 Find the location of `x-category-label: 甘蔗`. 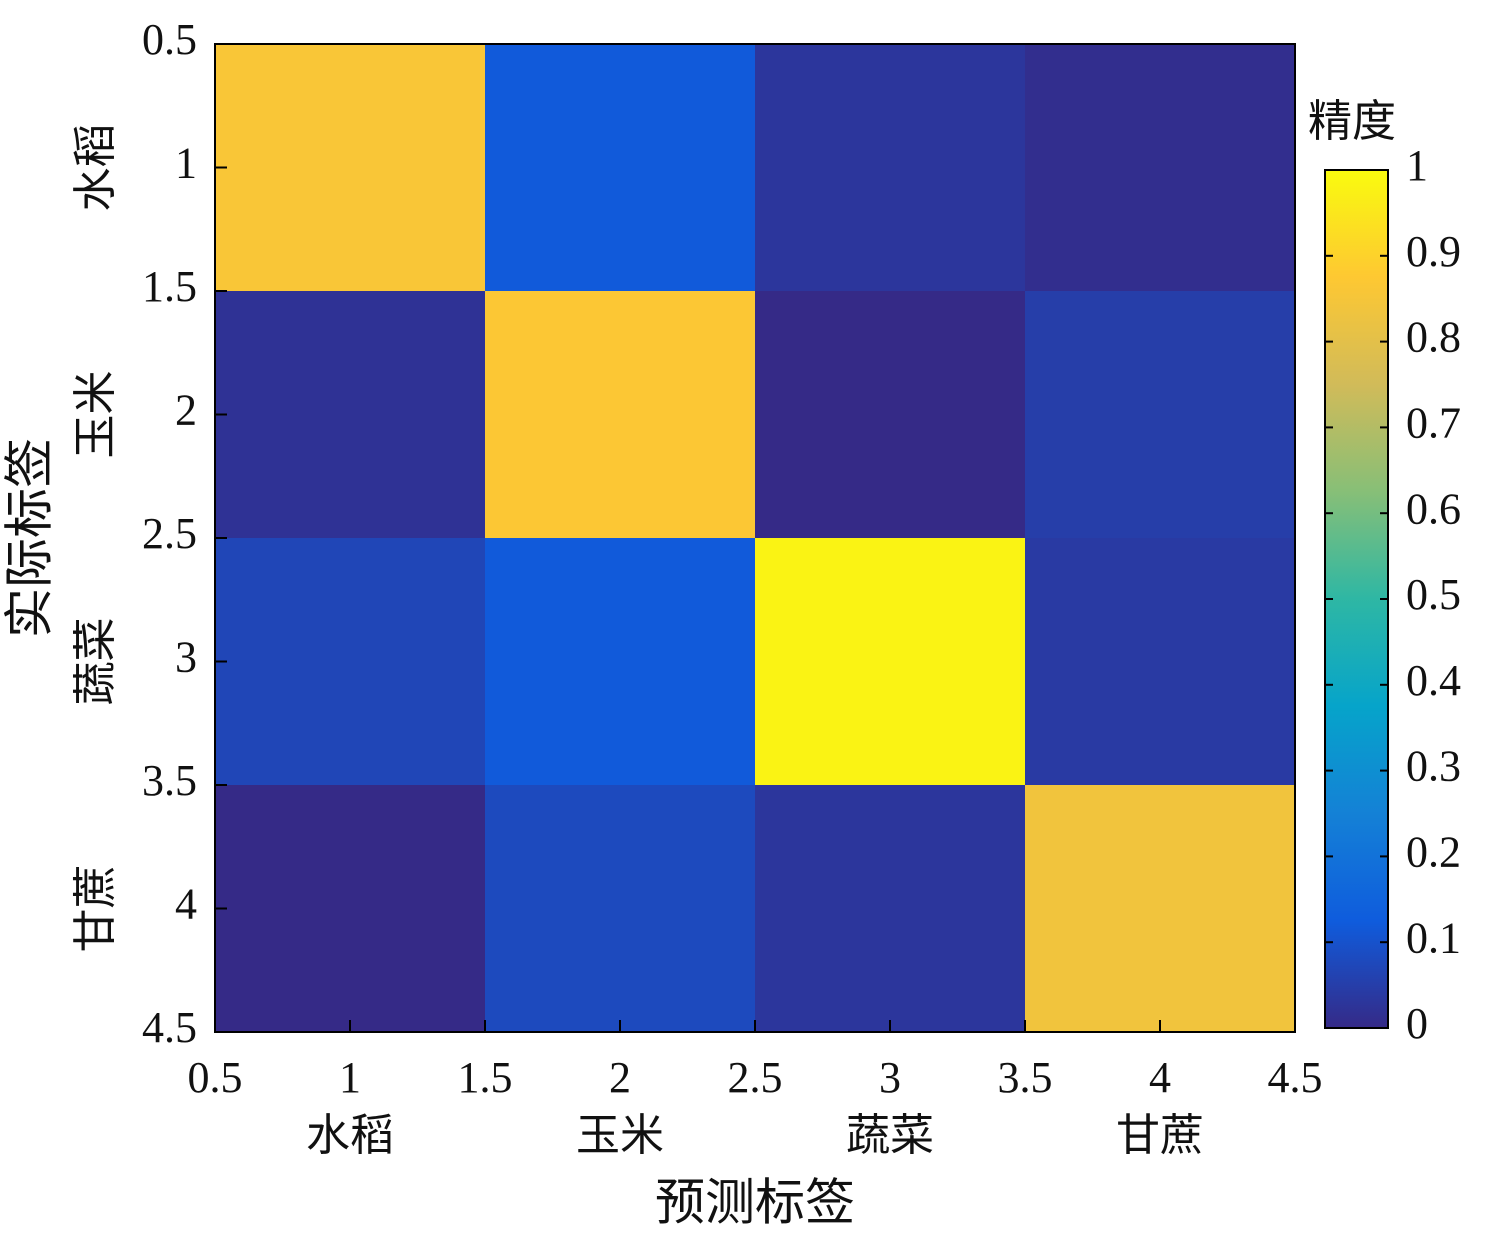

x-category-label: 甘蔗 is located at coordinates (1160, 1135).